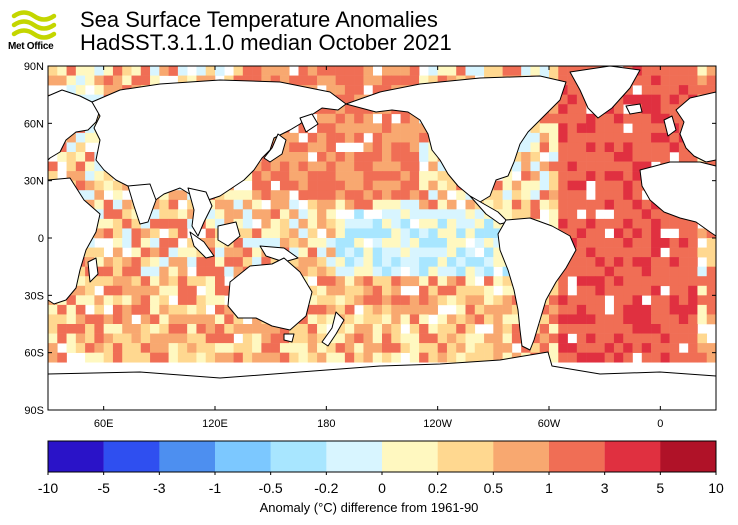 Image resolution: width=738 pixels, height=525 pixels. Describe the element at coordinates (229, 234) in the screenshot. I see `borneo` at that location.